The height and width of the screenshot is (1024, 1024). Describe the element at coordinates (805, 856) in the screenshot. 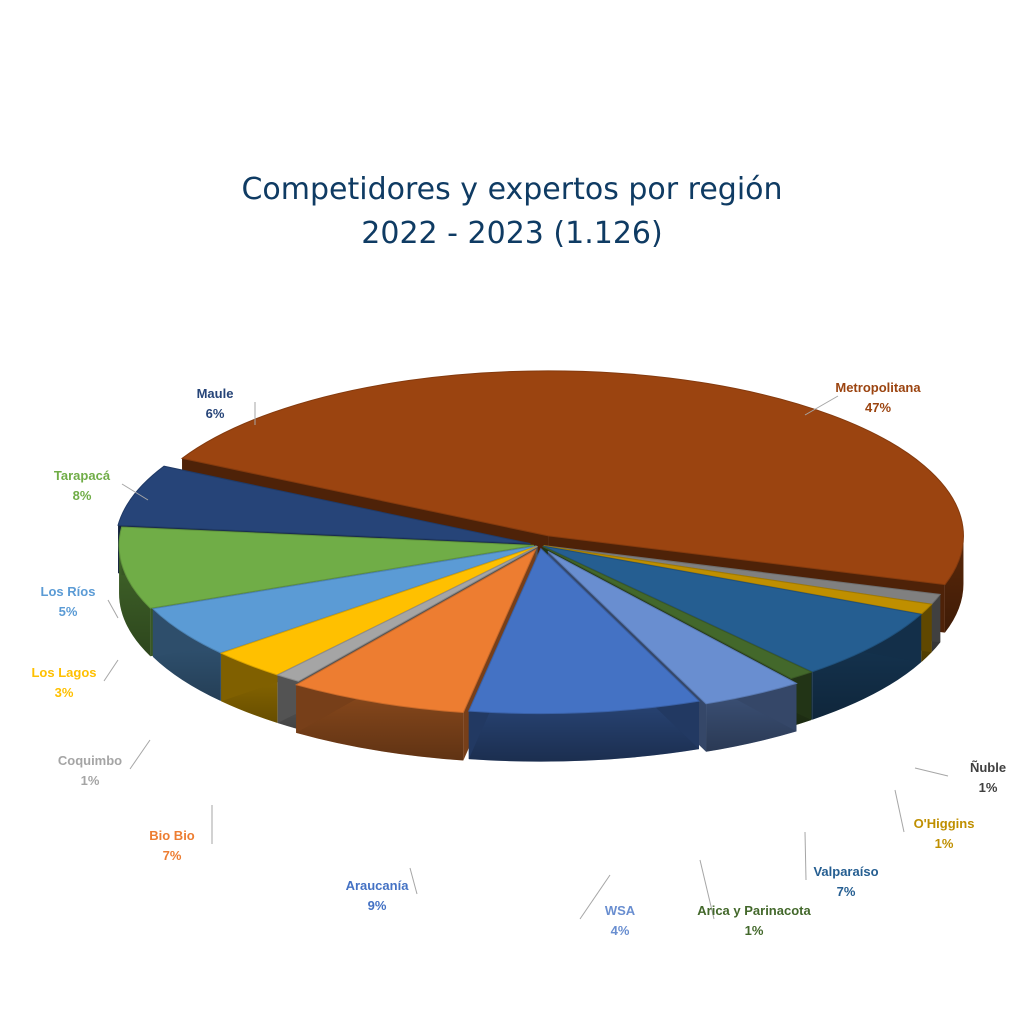

I see `leader-line-valpara-so` at that location.